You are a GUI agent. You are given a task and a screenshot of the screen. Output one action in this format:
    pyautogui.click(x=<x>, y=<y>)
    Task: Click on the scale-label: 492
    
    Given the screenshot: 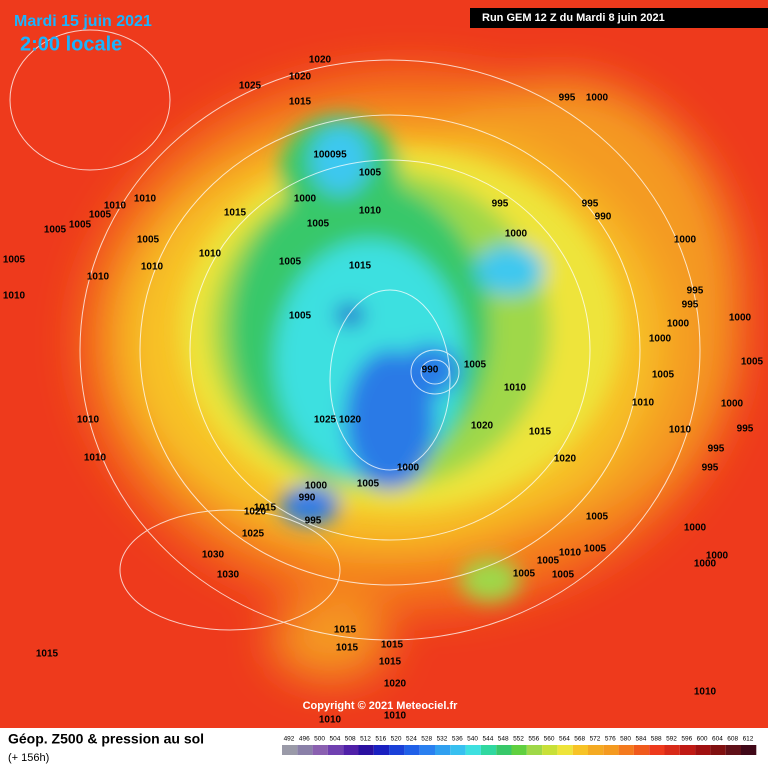 What is the action you would take?
    pyautogui.click(x=289, y=739)
    